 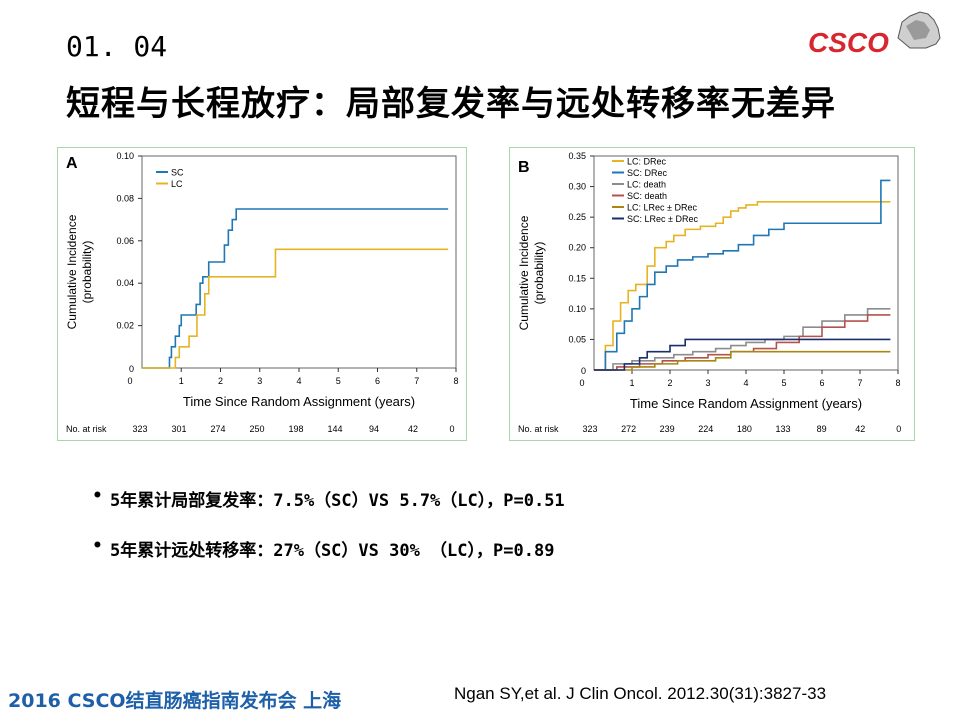 I want to click on at-risk-value: 144, so click(x=334, y=429).